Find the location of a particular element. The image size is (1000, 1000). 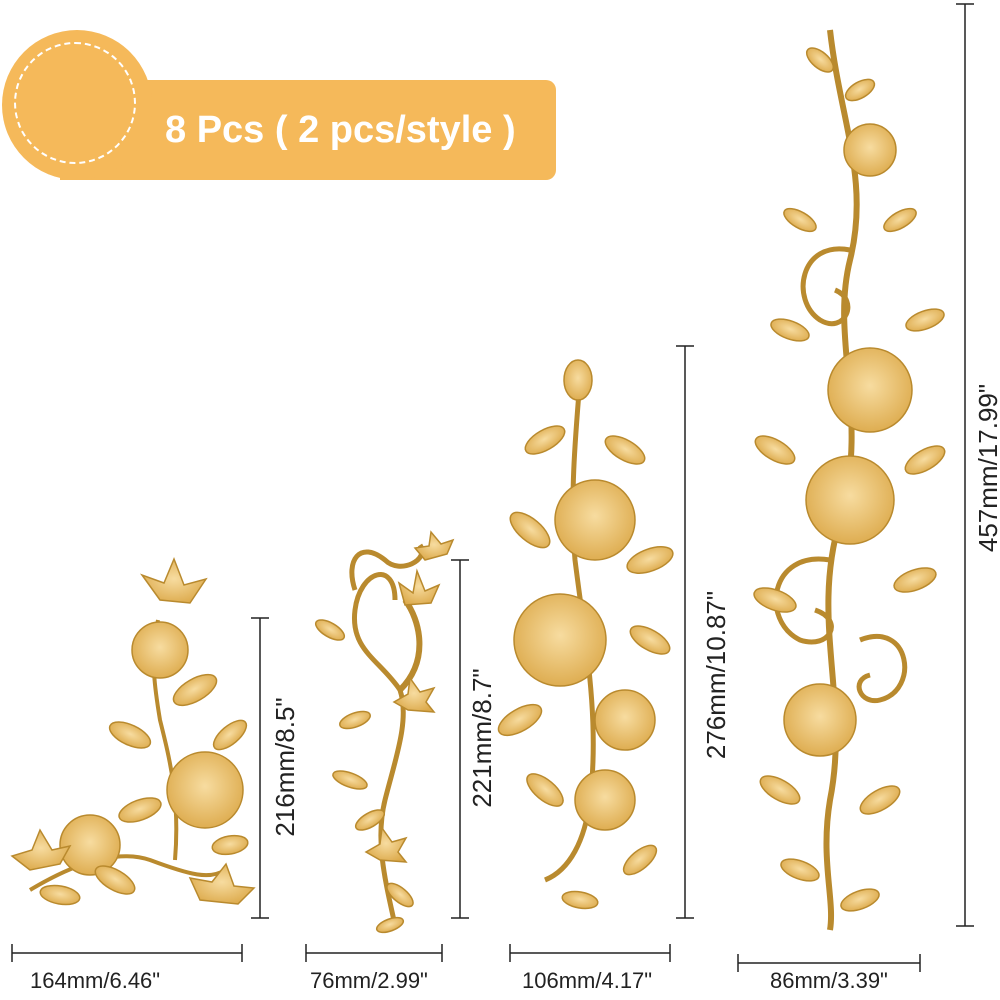

height-label-2: 221mm/8.7" is located at coordinates (482, 738).